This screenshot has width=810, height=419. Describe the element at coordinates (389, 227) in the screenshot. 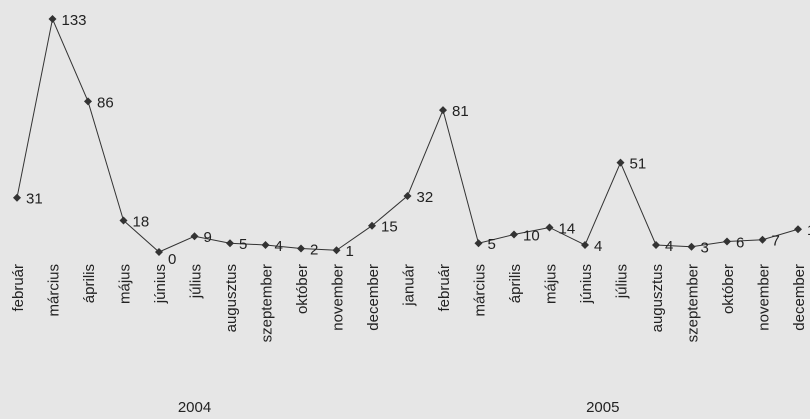

I see `value-label: 15` at that location.